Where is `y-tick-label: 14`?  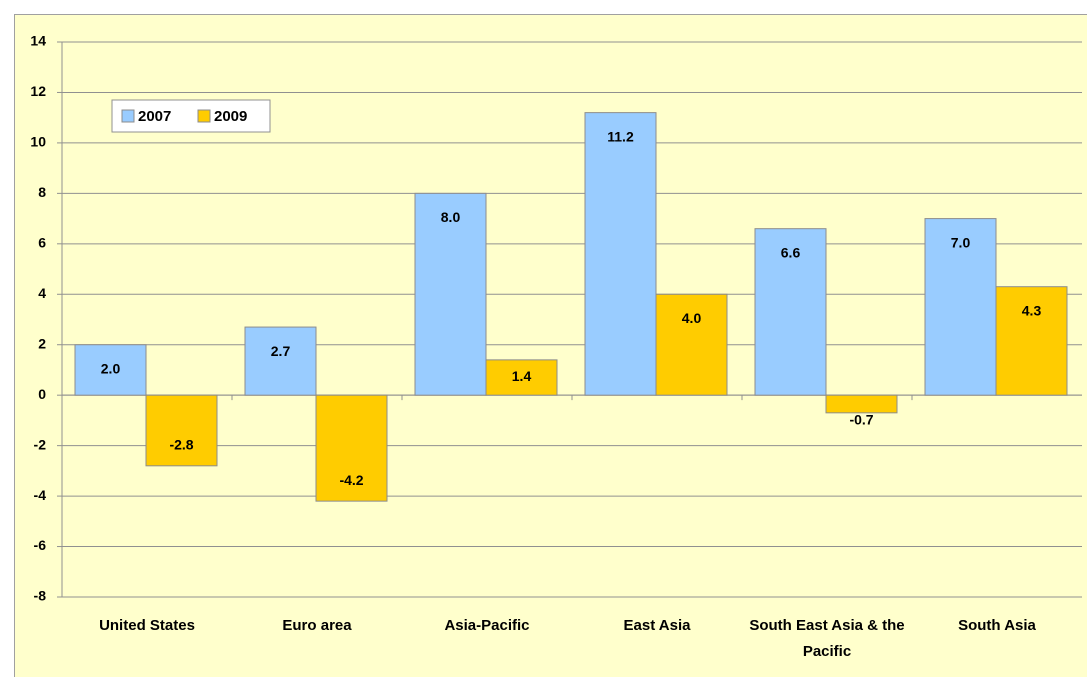 y-tick-label: 14 is located at coordinates (38, 41).